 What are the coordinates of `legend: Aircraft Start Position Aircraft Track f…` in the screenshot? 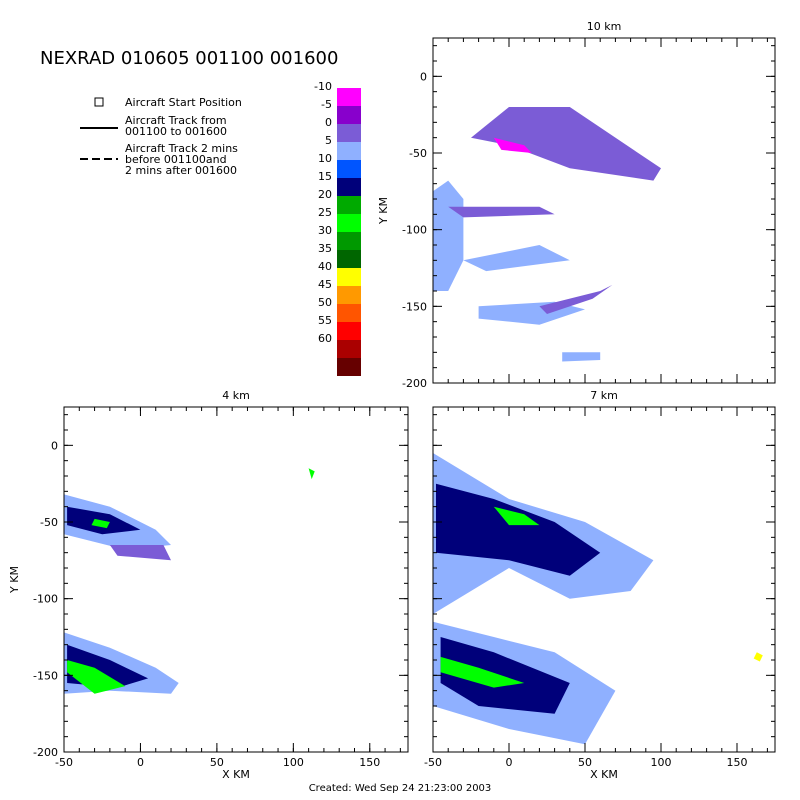 It's located at (161, 136).